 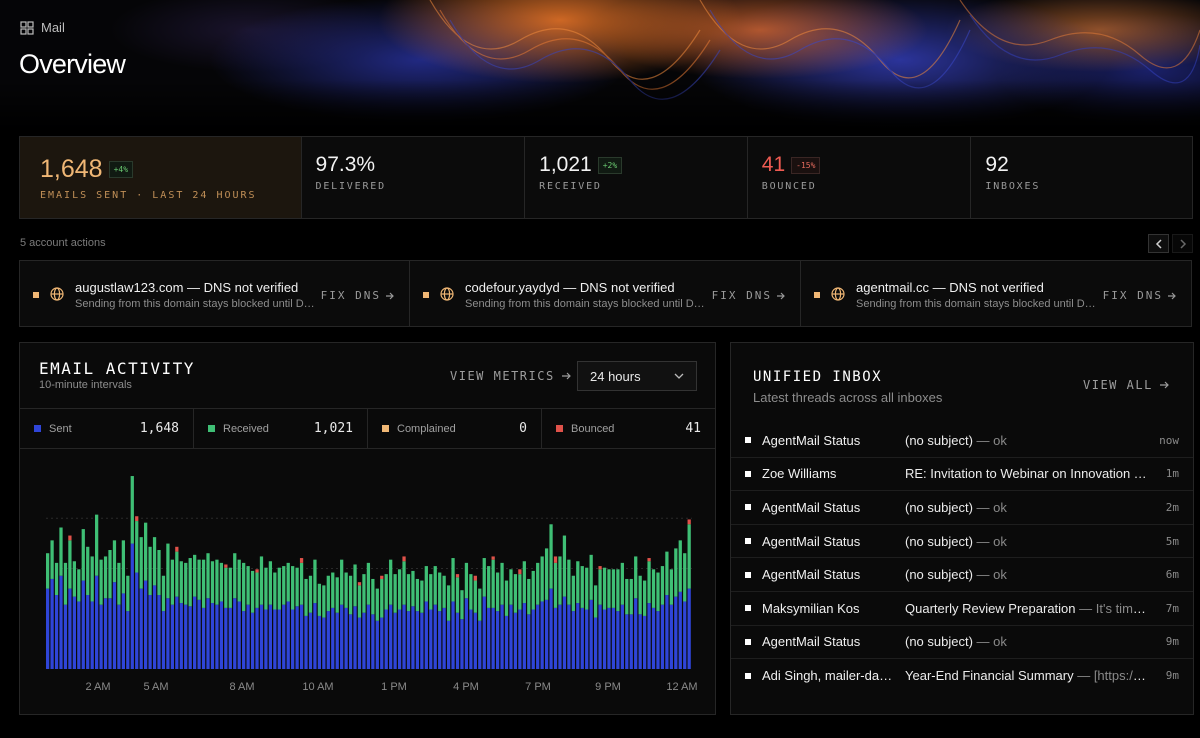 What do you see at coordinates (637, 376) in the screenshot?
I see `time-range-select: 24 hours` at bounding box center [637, 376].